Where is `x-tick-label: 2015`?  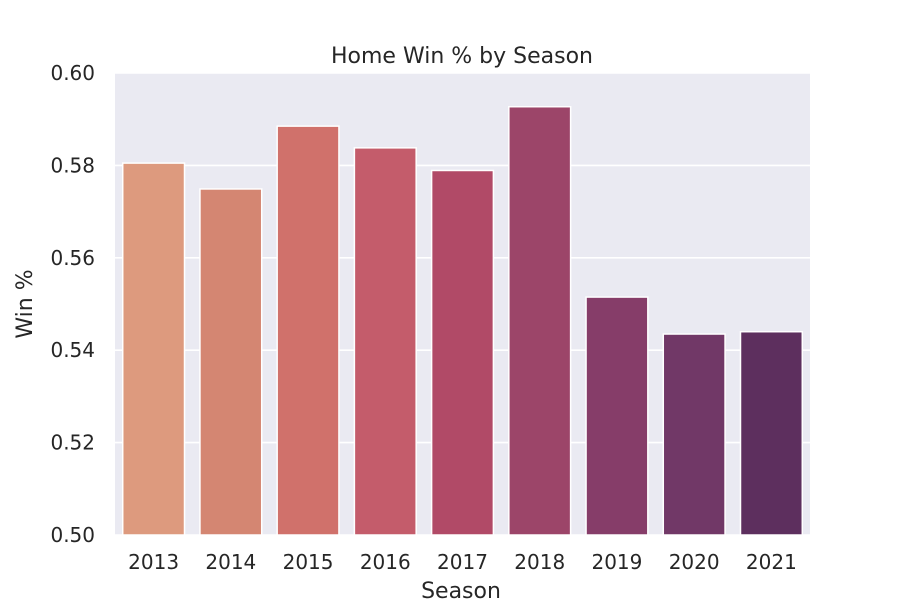 x-tick-label: 2015 is located at coordinates (308, 562).